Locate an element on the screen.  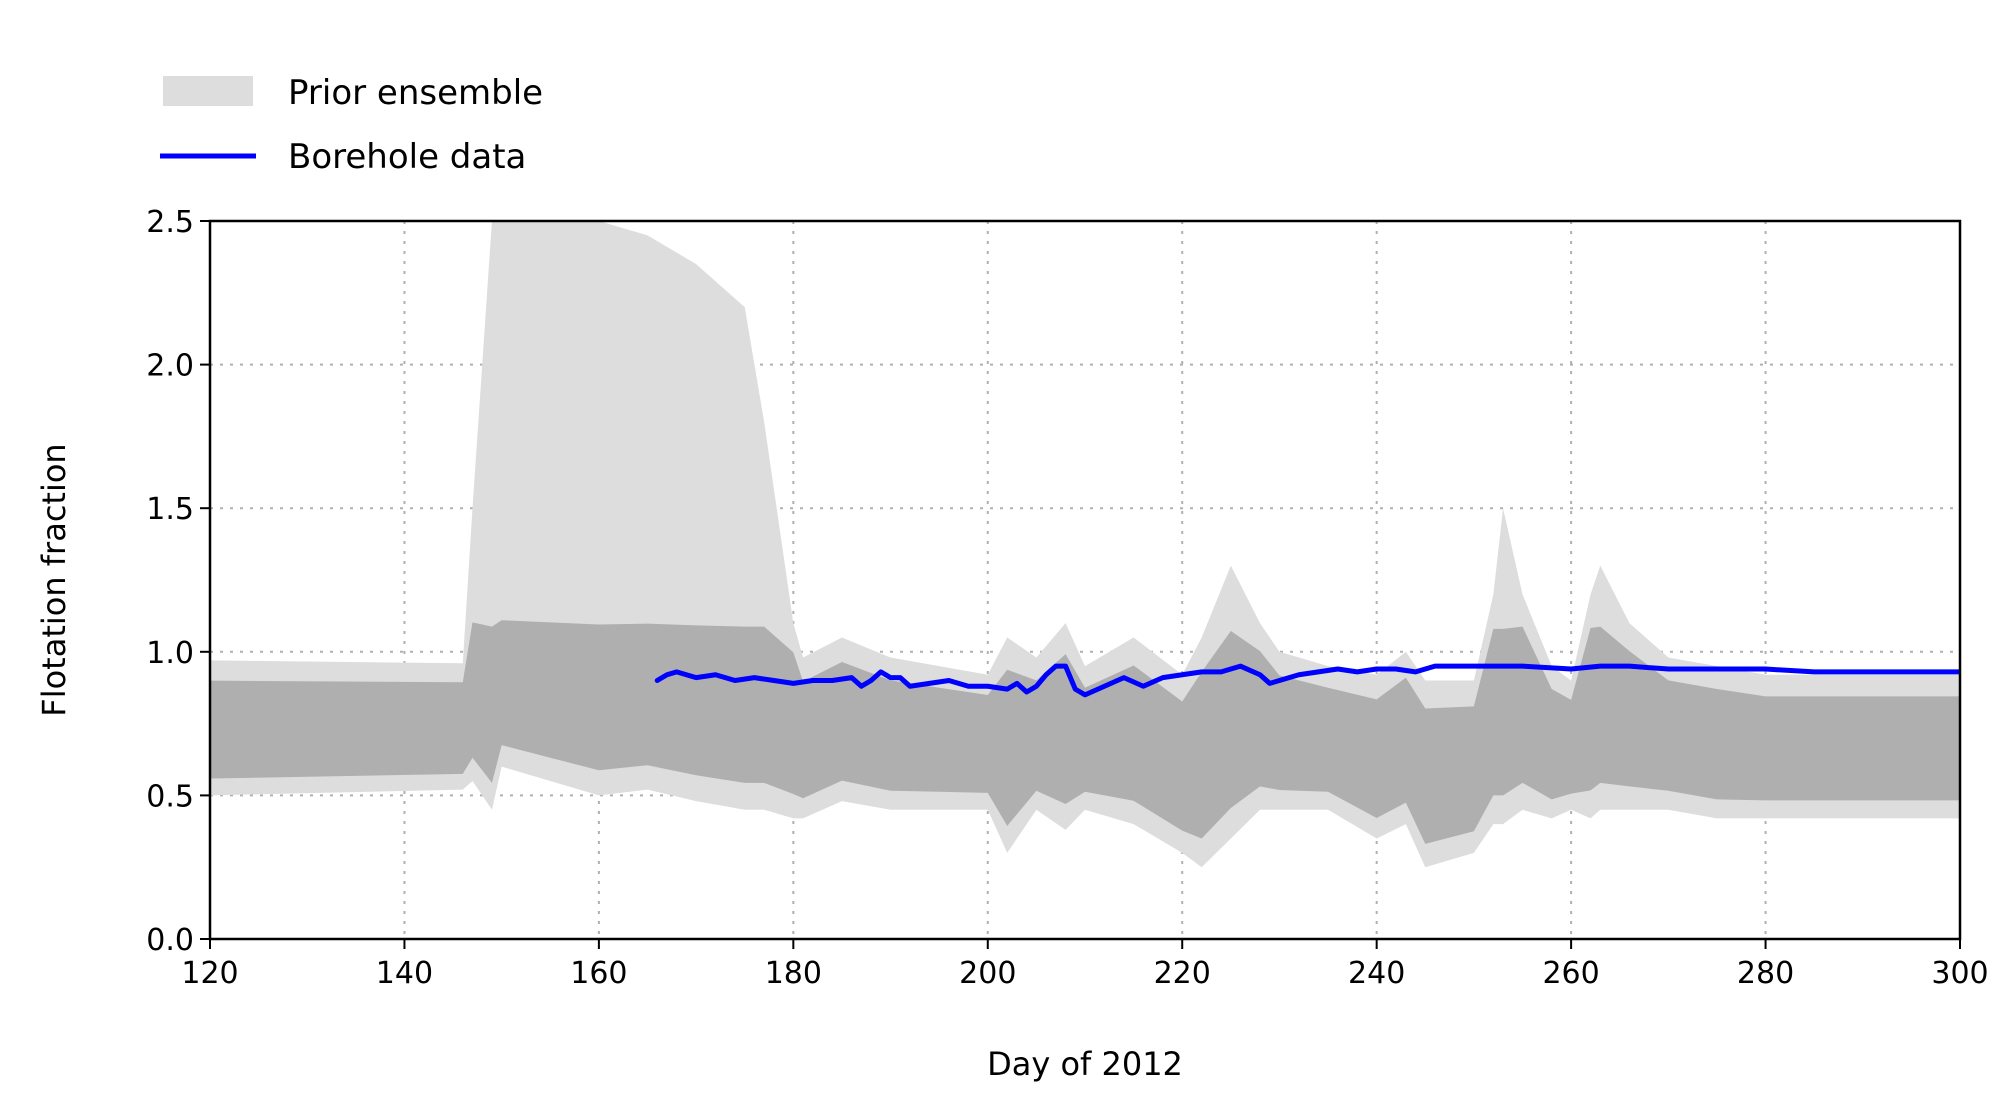
x-tick-label-280: 280 is located at coordinates (1765, 973).